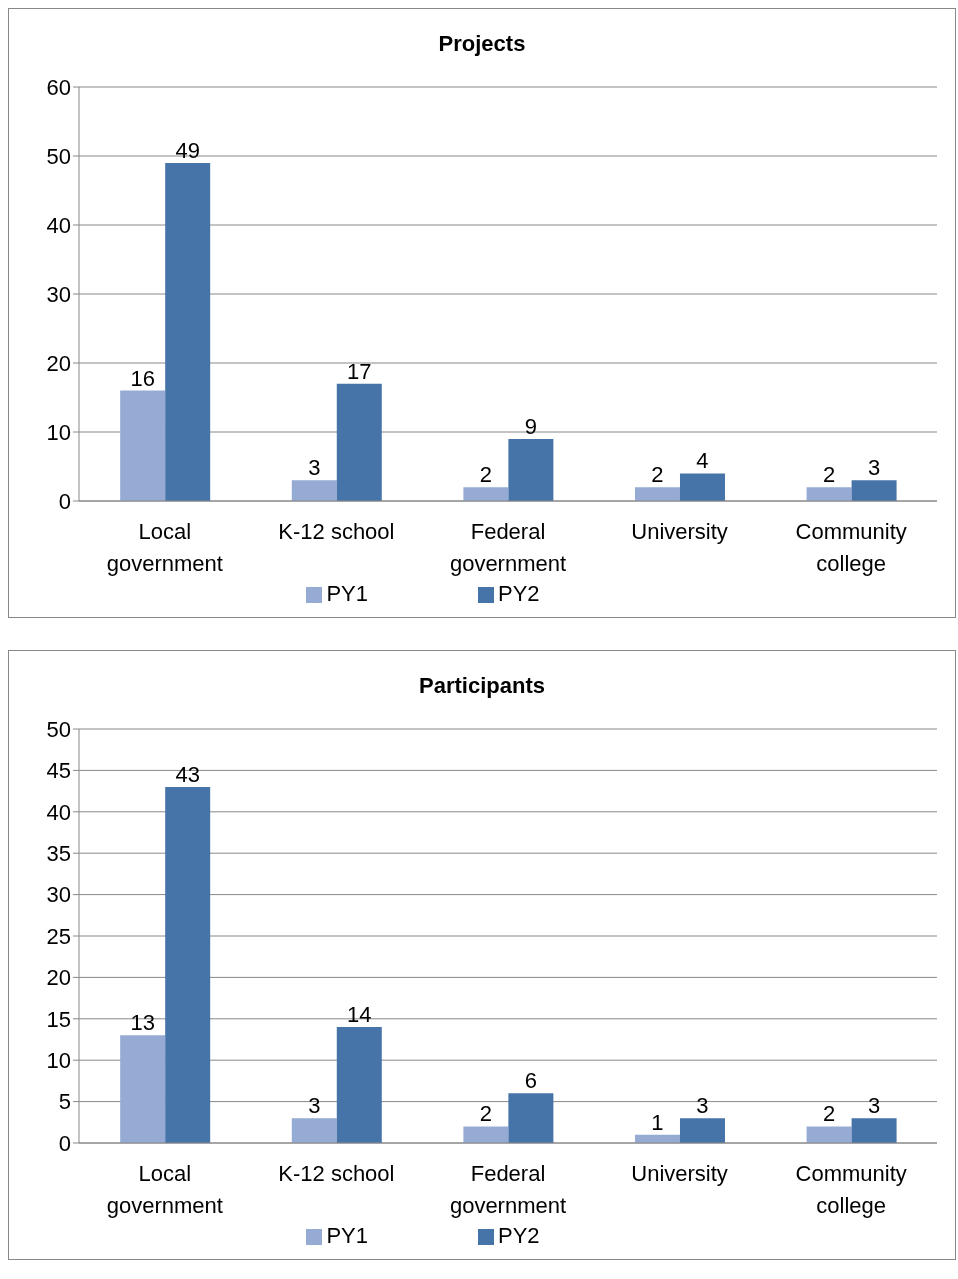 The height and width of the screenshot is (1279, 958). What do you see at coordinates (58, 1019) in the screenshot?
I see `y-tick-label: 15` at bounding box center [58, 1019].